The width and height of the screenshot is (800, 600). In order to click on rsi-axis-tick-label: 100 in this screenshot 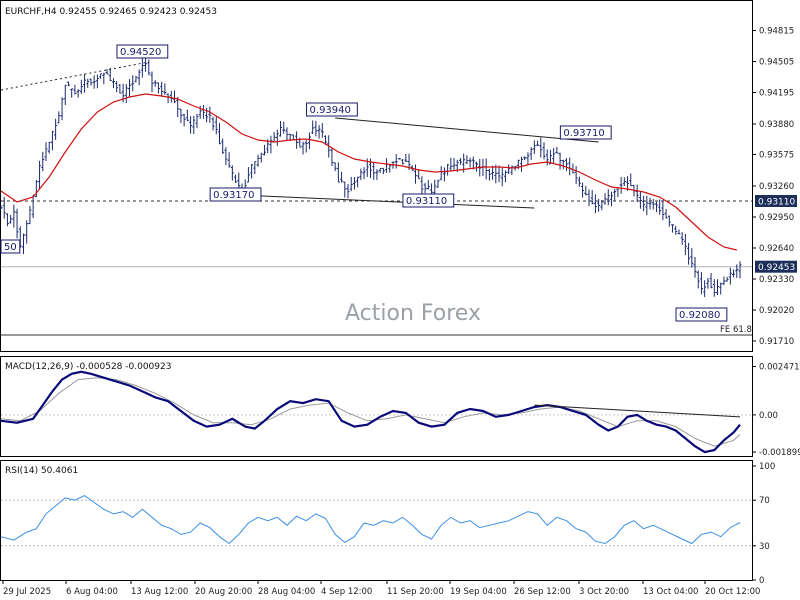, I will do `click(767, 467)`.